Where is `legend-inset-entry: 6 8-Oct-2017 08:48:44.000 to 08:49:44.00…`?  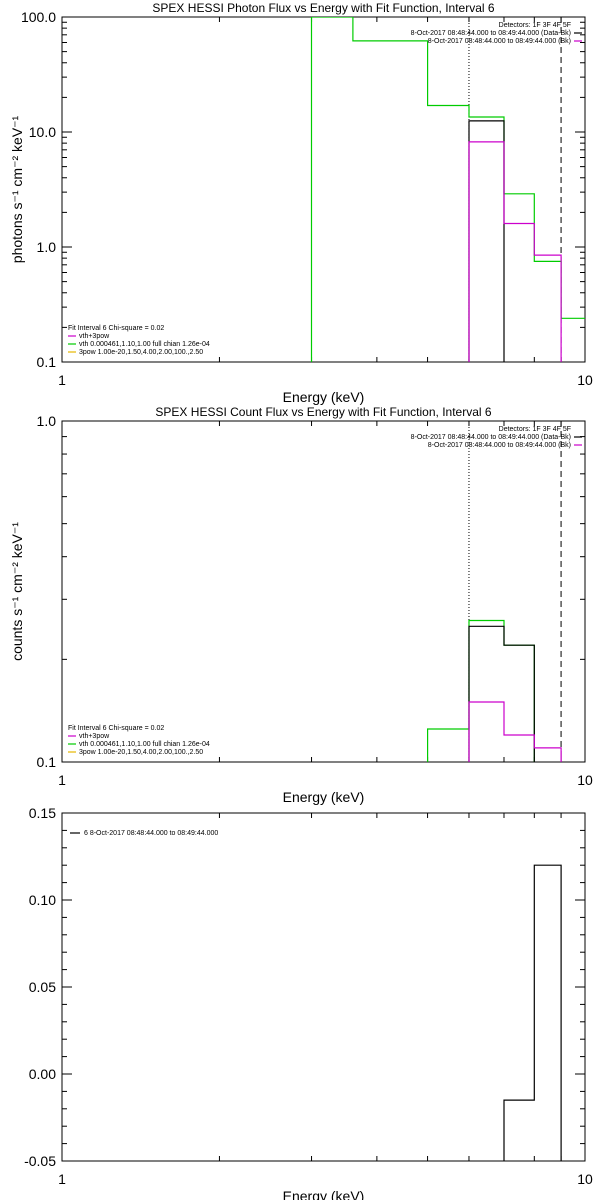
legend-inset-entry: 6 8-Oct-2017 08:48:44.000 to 08:49:44.00… is located at coordinates (151, 833).